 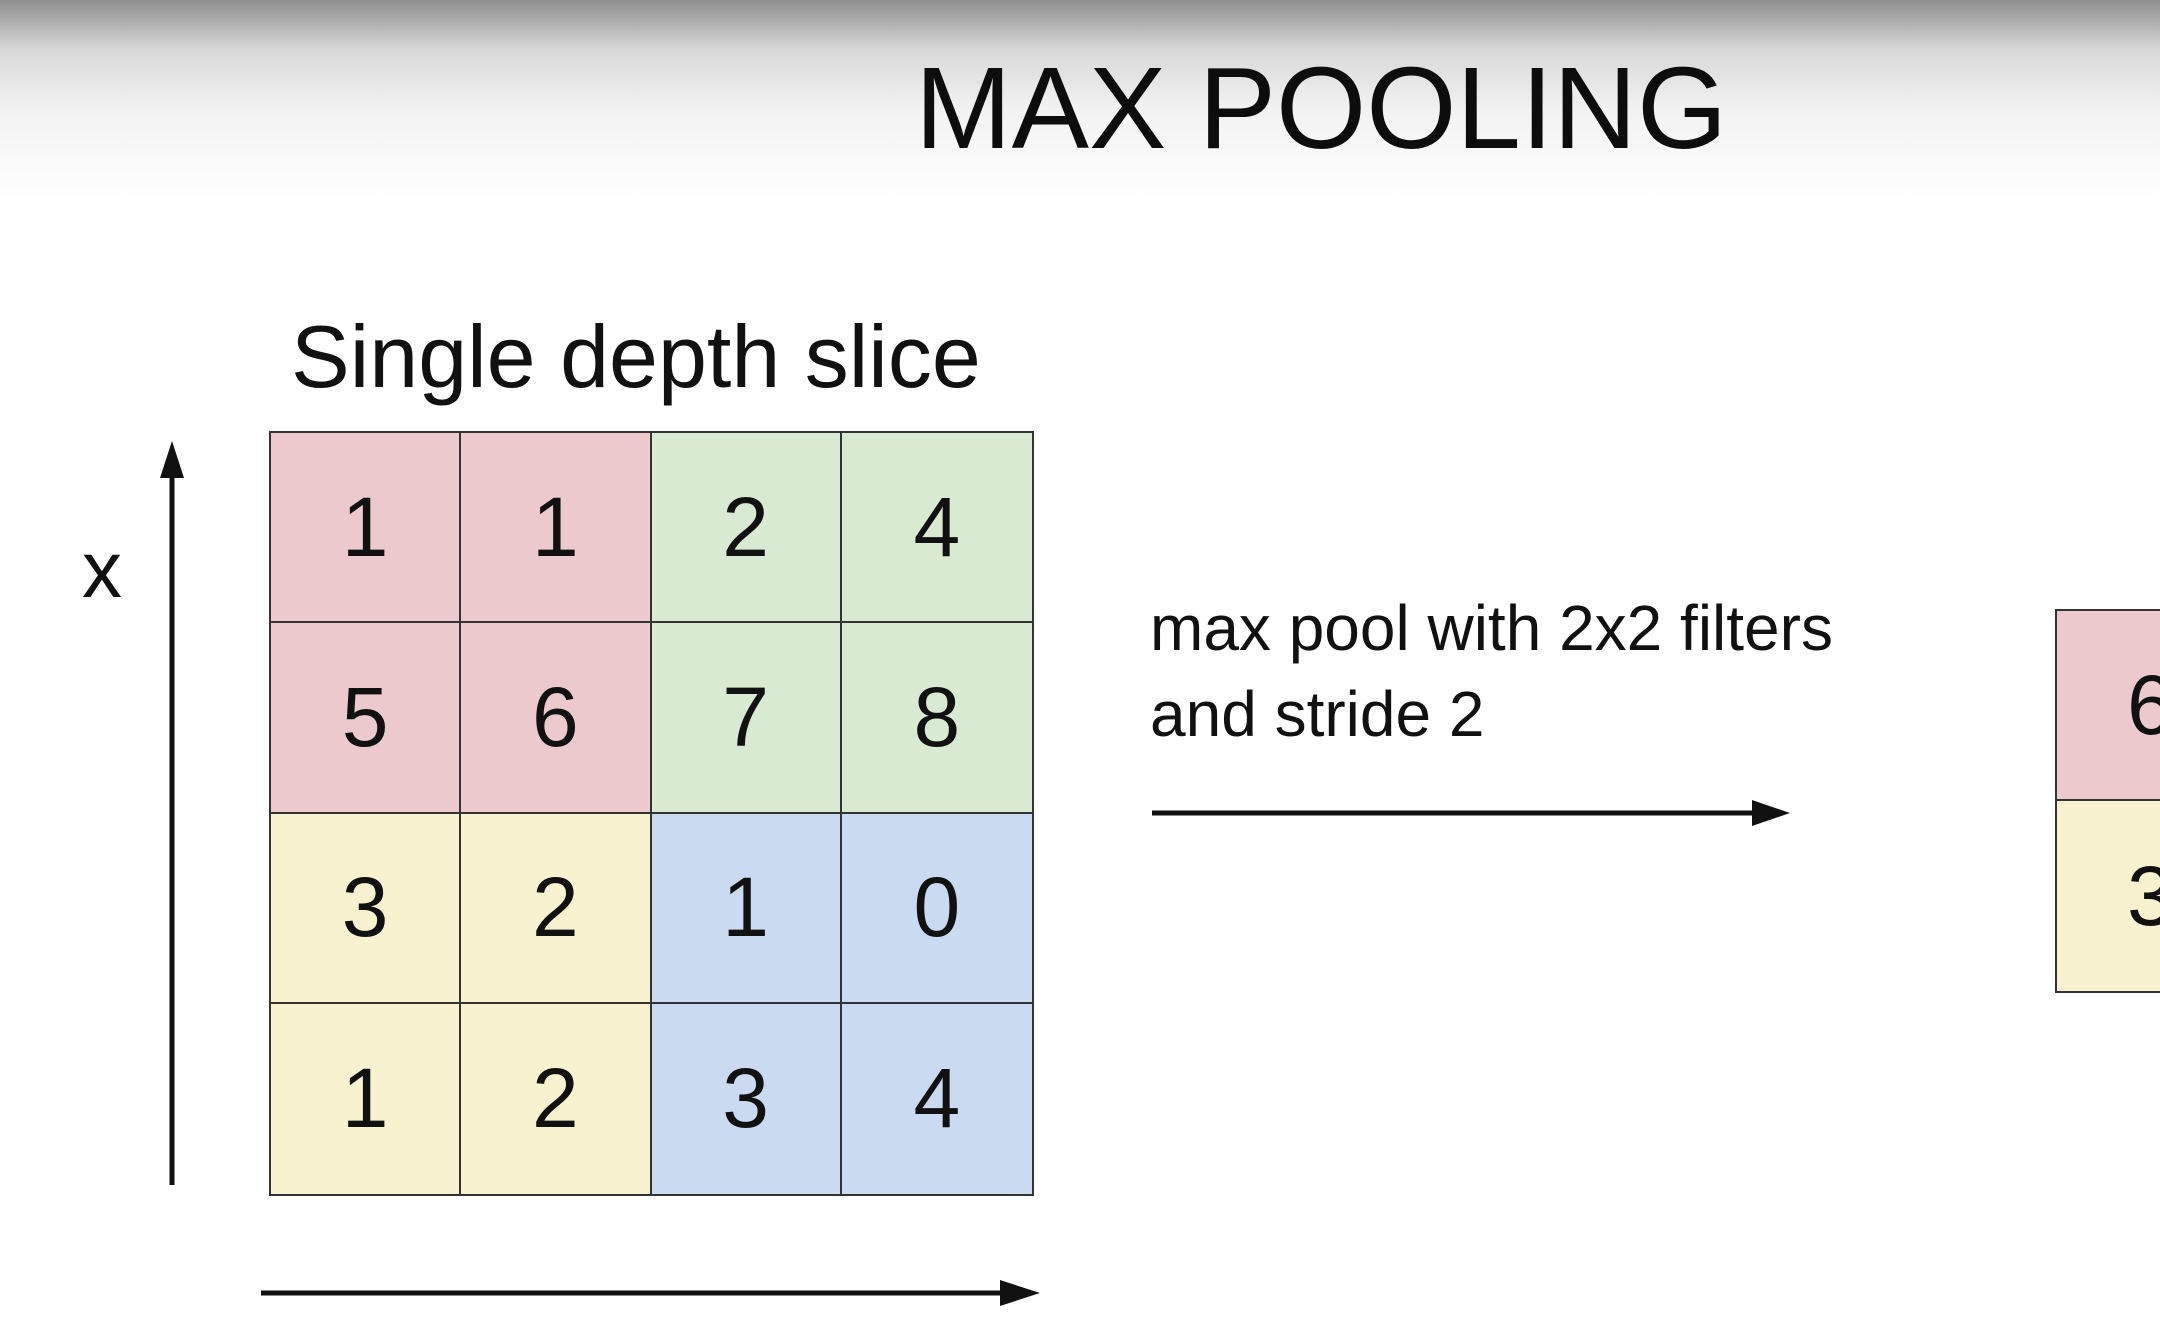 I want to click on matrix-cell: 0, so click(x=936, y=908).